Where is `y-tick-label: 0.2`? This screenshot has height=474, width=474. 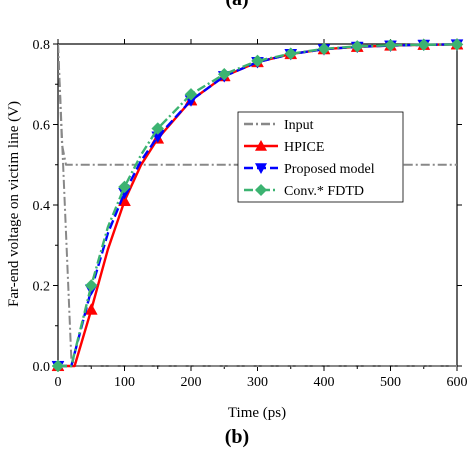
y-tick-label: 0.2 is located at coordinates (42, 287).